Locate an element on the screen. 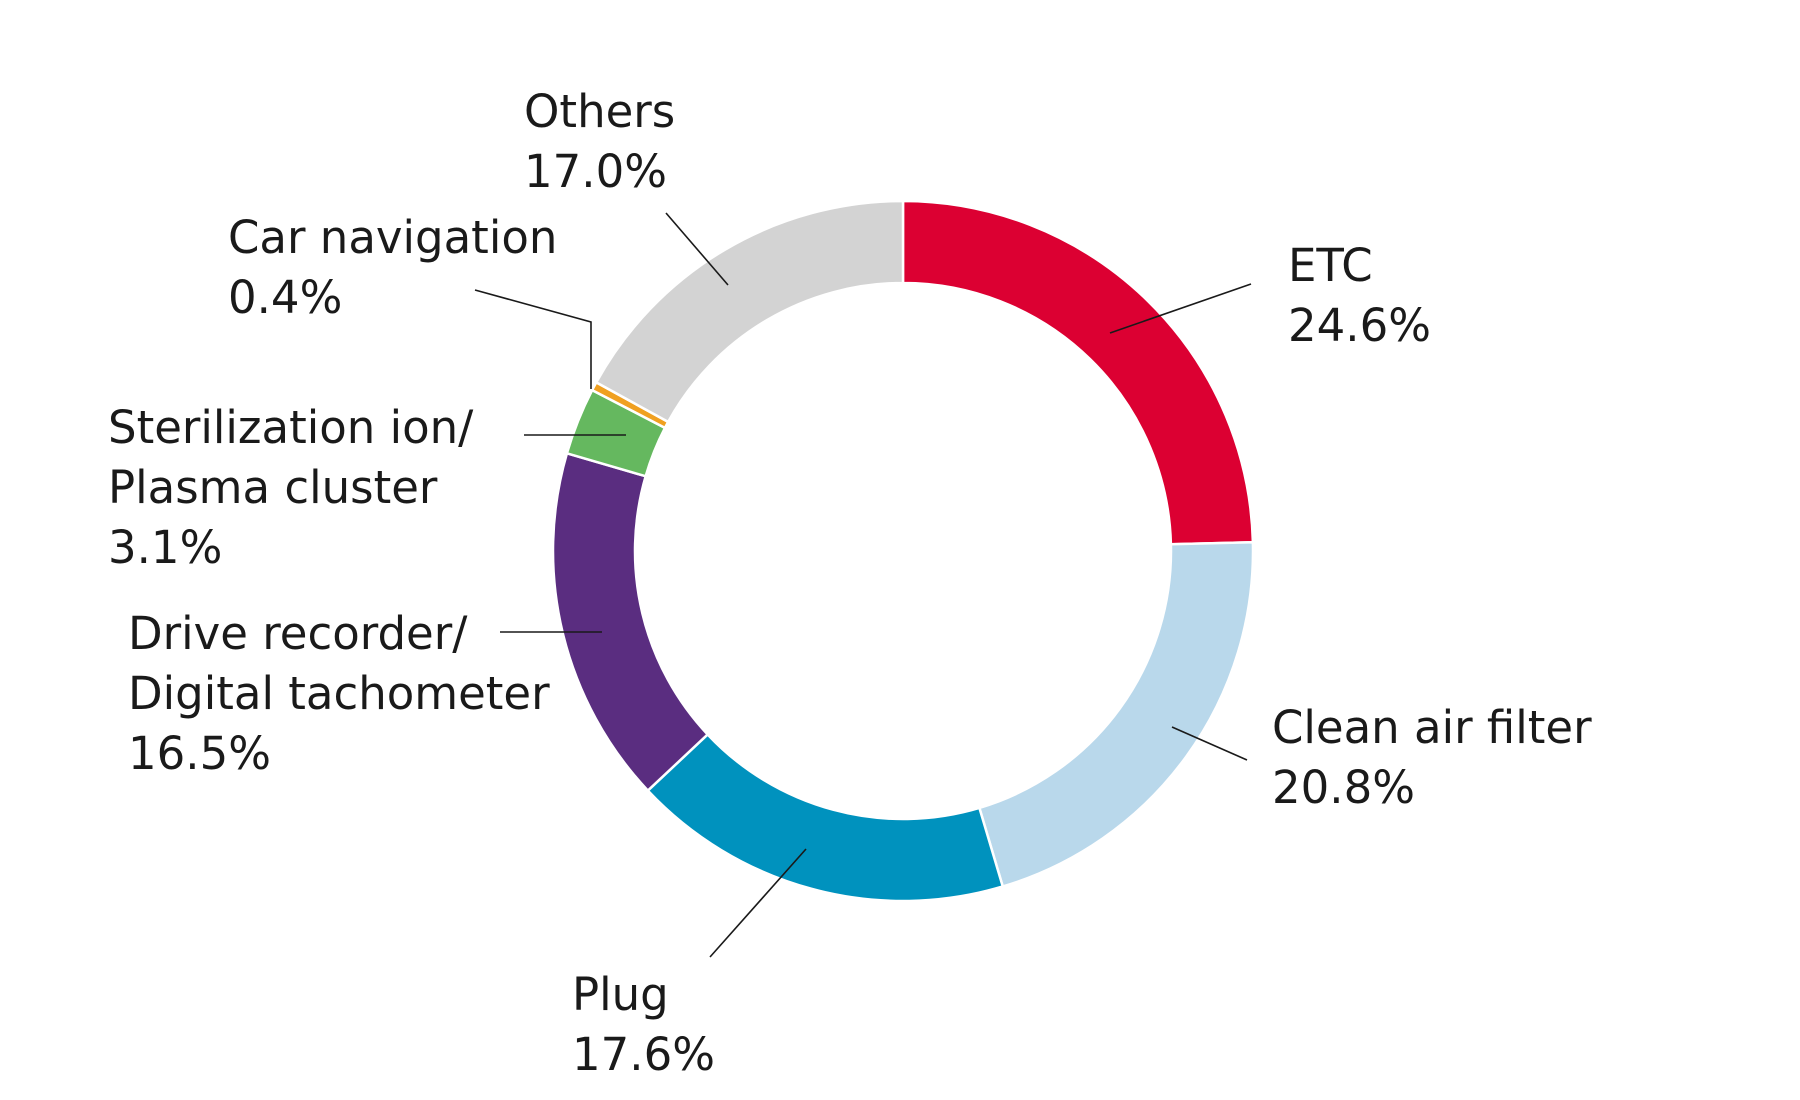 The height and width of the screenshot is (1100, 1800). leader-line-car-navigation is located at coordinates (533, 339).